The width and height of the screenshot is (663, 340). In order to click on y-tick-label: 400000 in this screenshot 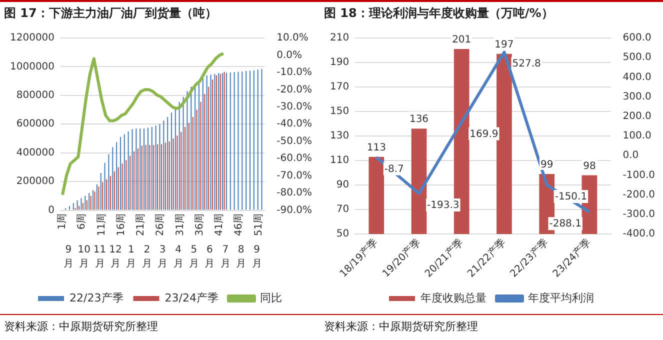, I will do `click(35, 152)`.